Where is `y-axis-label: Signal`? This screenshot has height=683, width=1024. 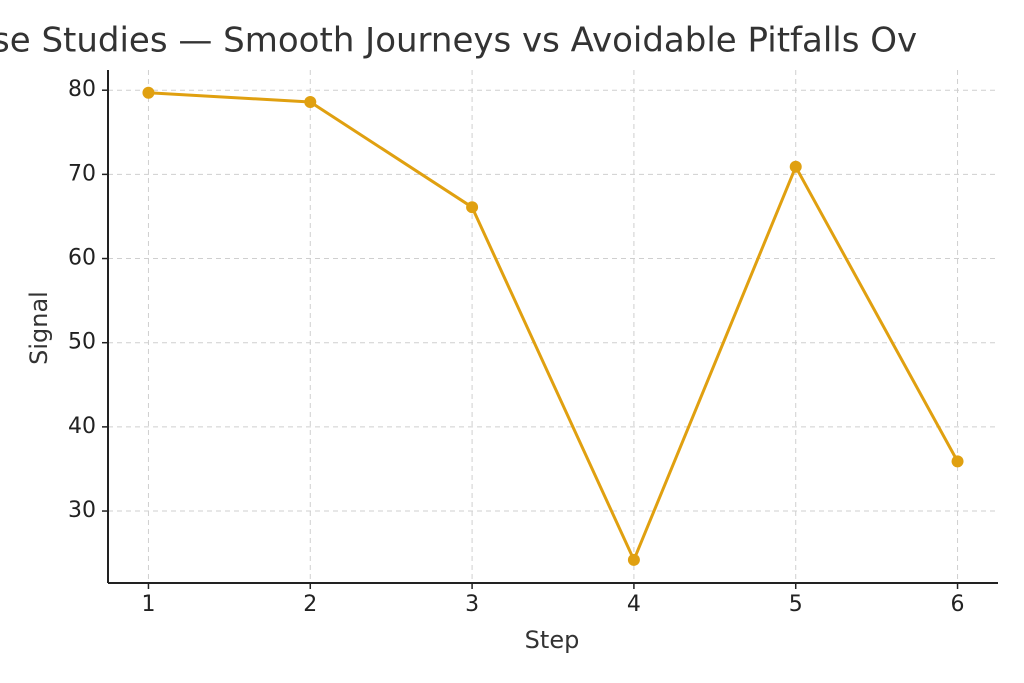
y-axis-label: Signal is located at coordinates (39, 328).